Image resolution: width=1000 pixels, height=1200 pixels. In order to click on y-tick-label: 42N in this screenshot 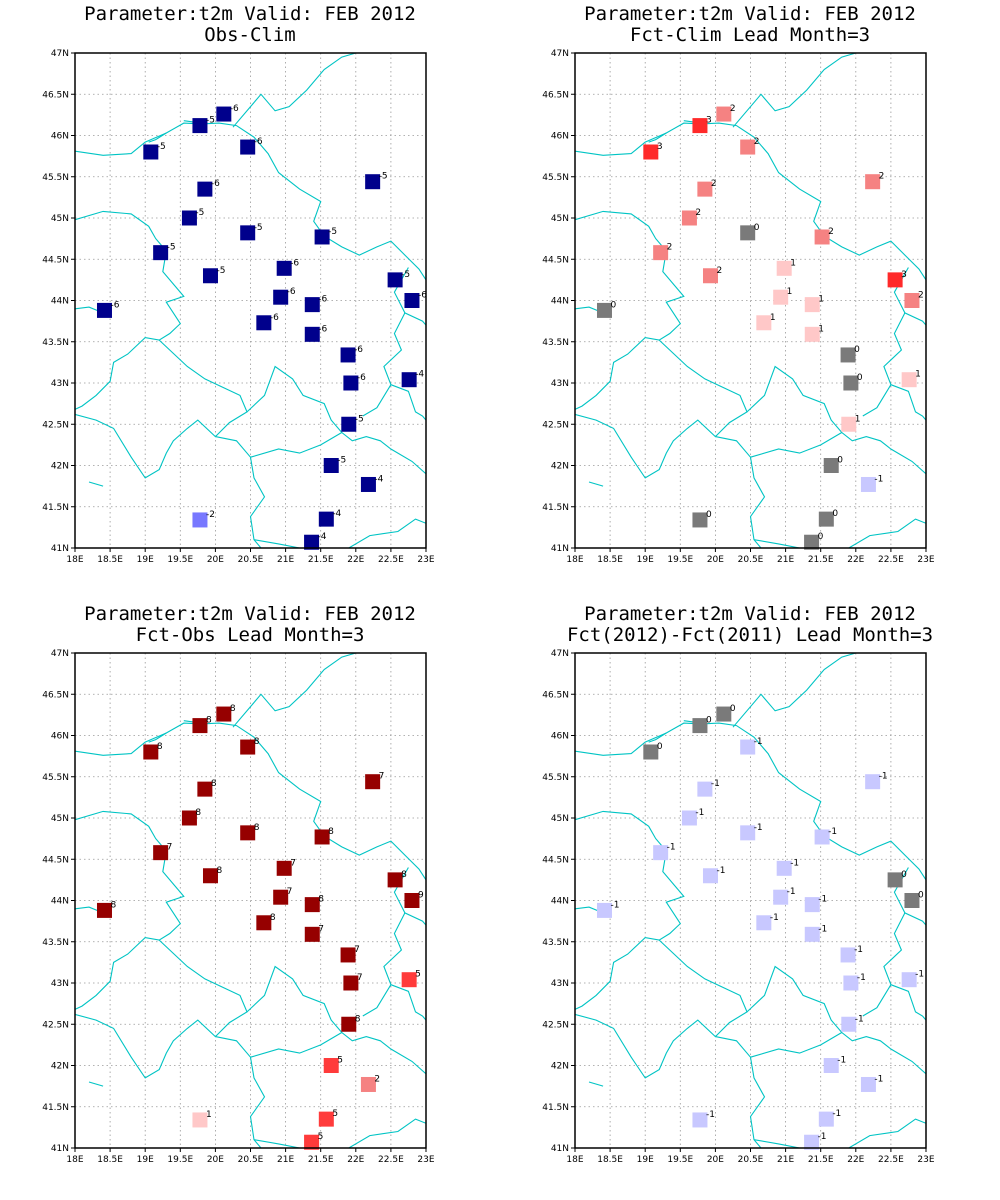, I will do `click(60, 467)`.